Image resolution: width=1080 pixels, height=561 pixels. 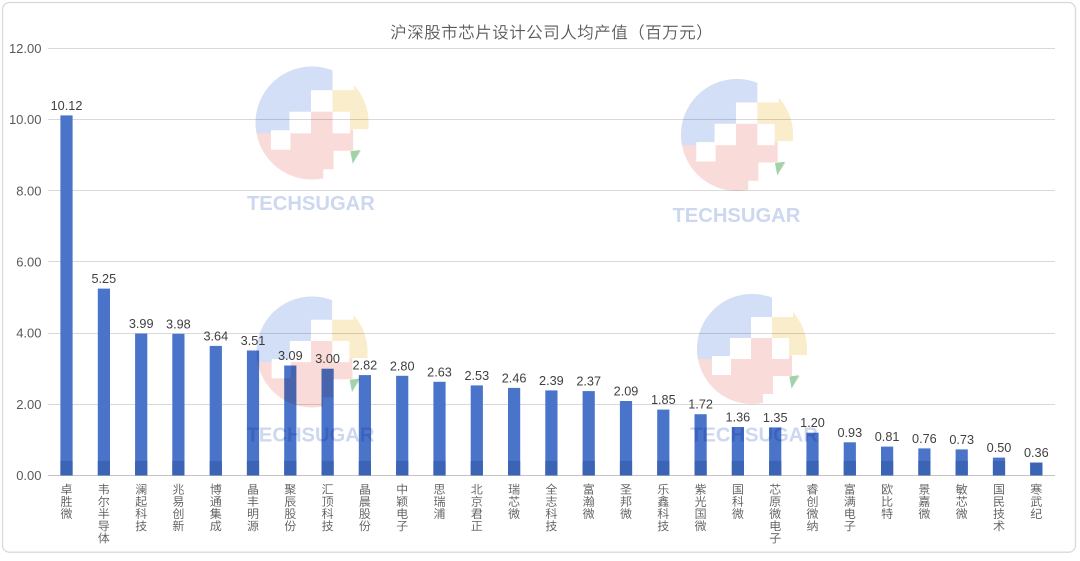 What do you see at coordinates (25, 119) in the screenshot?
I see `svg-text: 10.00` at bounding box center [25, 119].